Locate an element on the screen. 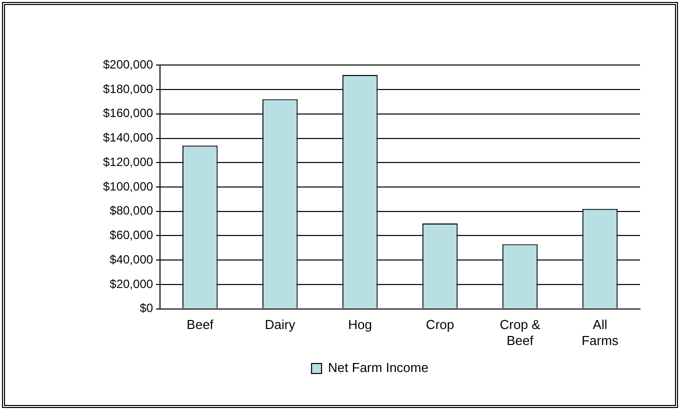 The width and height of the screenshot is (686, 416). y-tick-label: $200,000 is located at coordinates (128, 65).